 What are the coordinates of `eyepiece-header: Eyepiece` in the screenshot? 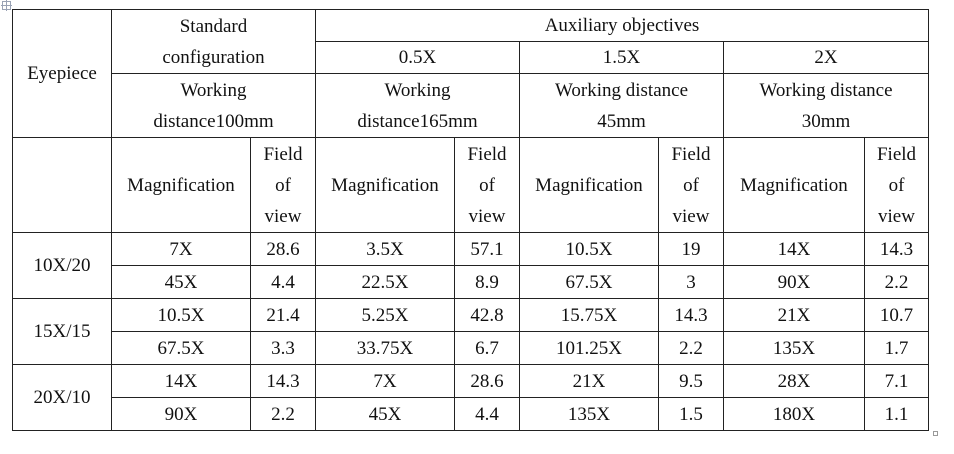 It's located at (62, 73).